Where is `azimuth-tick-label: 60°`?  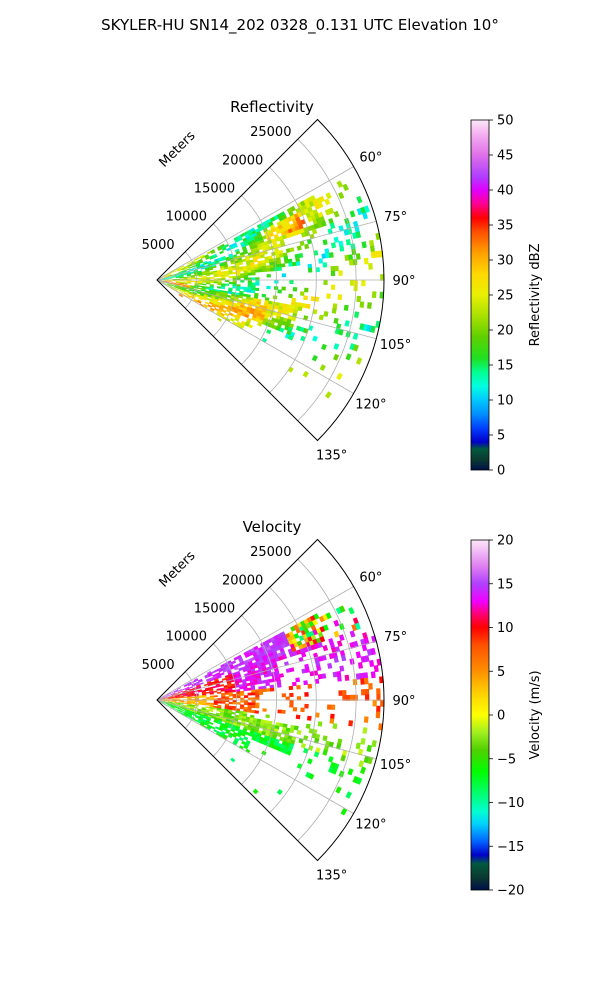 azimuth-tick-label: 60° is located at coordinates (370, 578).